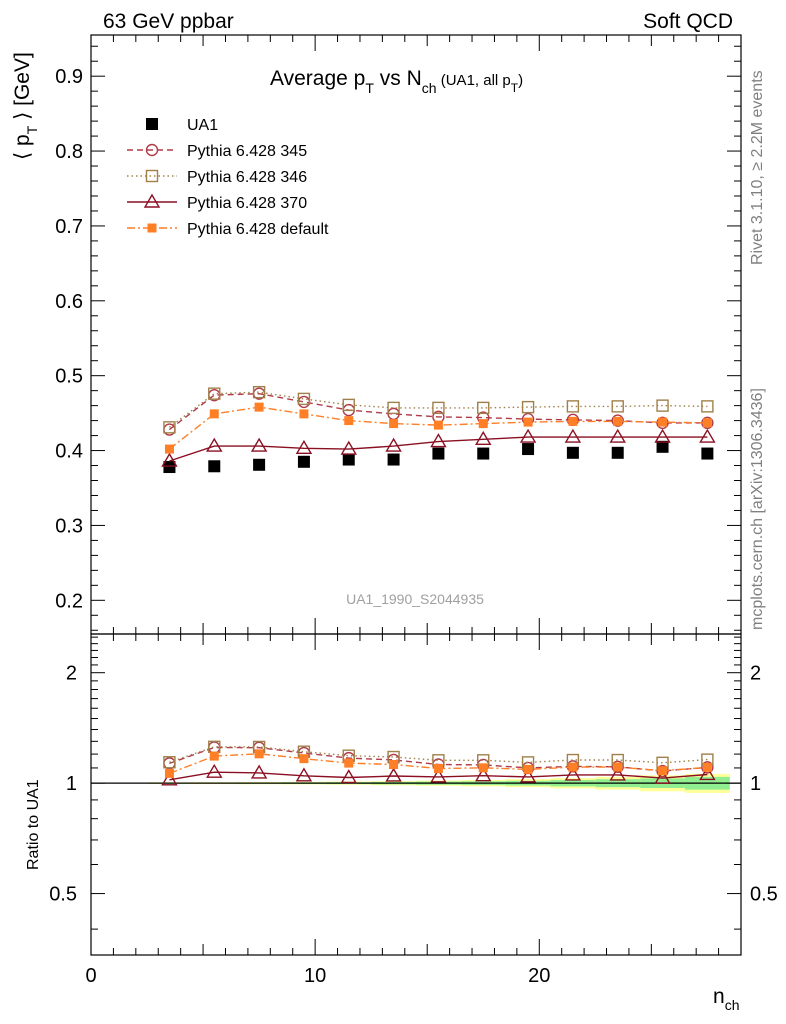 The image size is (786, 1024). Describe the element at coordinates (152, 228) in the screenshot. I see `legend-marker-pdef` at that location.